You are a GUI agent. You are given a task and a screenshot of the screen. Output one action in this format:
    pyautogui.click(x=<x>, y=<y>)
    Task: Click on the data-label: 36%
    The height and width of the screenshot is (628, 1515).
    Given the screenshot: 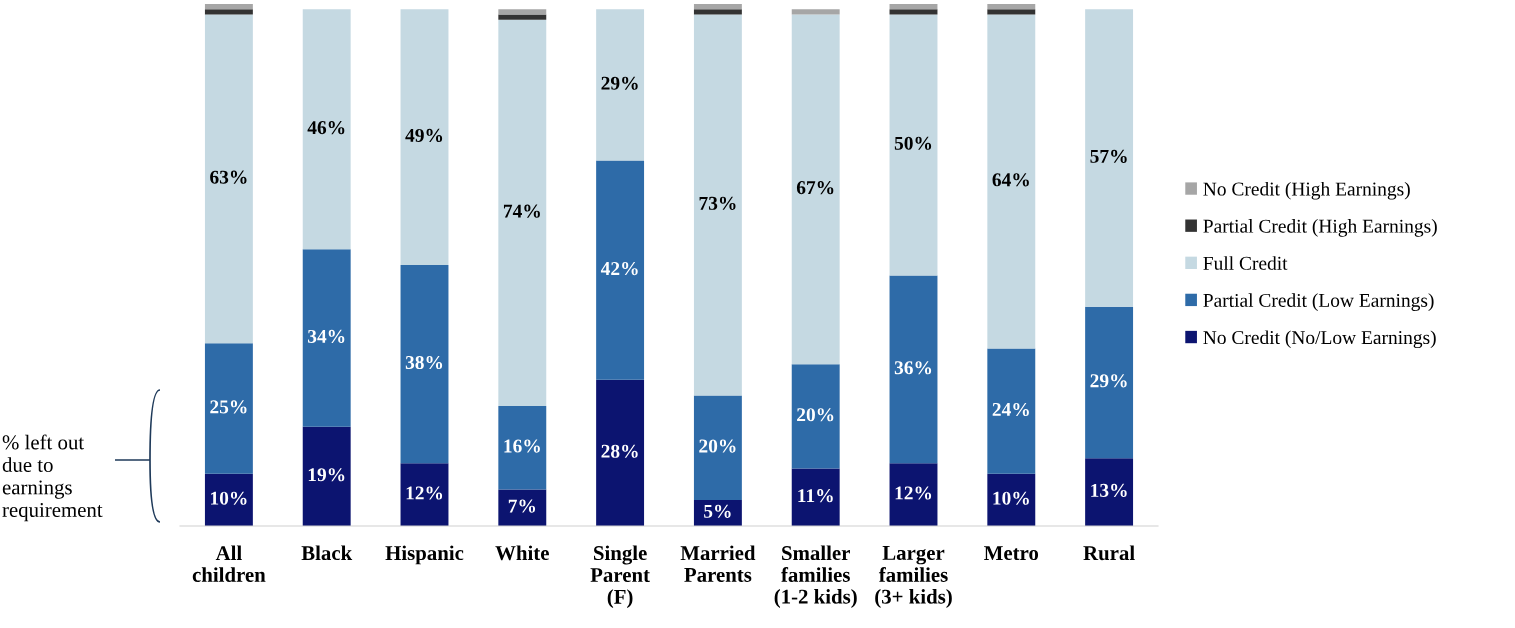 What is the action you would take?
    pyautogui.click(x=913, y=368)
    